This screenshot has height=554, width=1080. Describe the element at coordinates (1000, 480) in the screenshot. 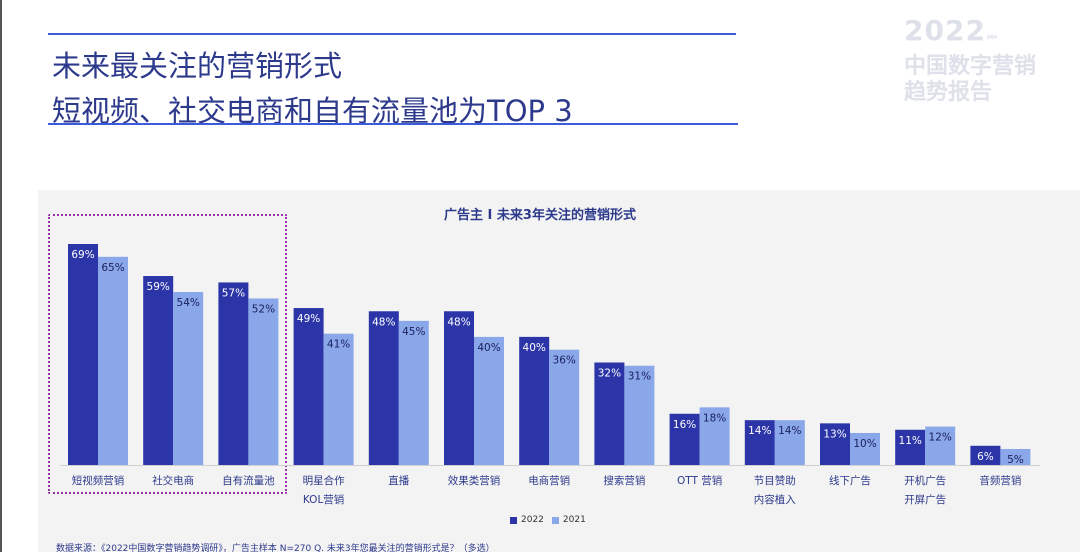

I see `category-label-12: 音频营销` at that location.